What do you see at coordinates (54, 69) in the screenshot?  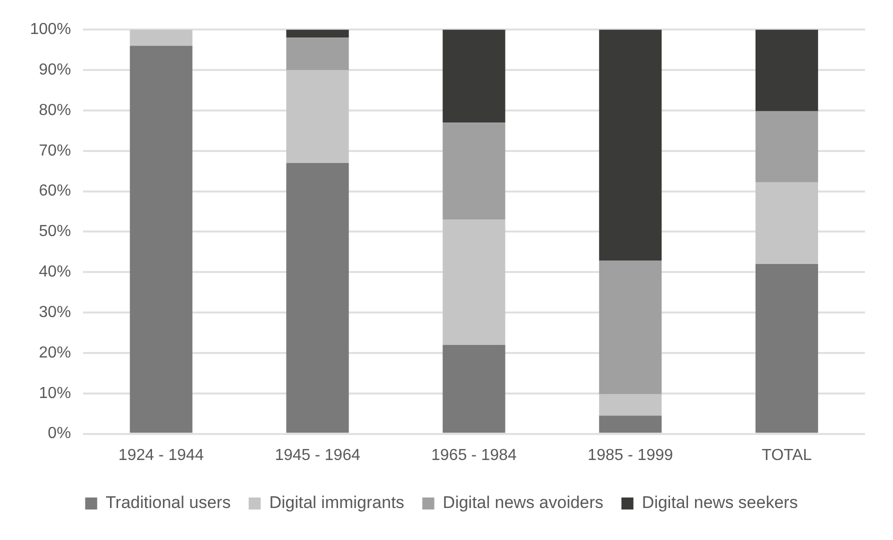 I see `y-tick-label: 90%` at bounding box center [54, 69].